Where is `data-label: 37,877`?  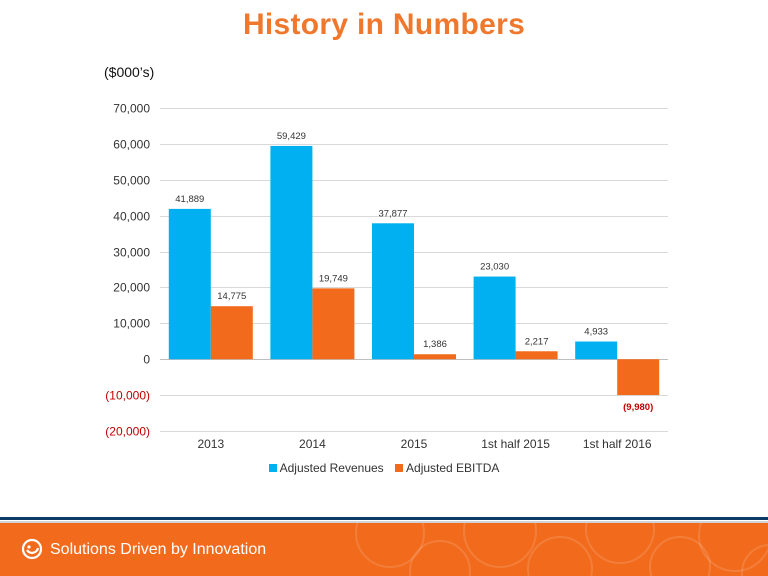 data-label: 37,877 is located at coordinates (392, 213).